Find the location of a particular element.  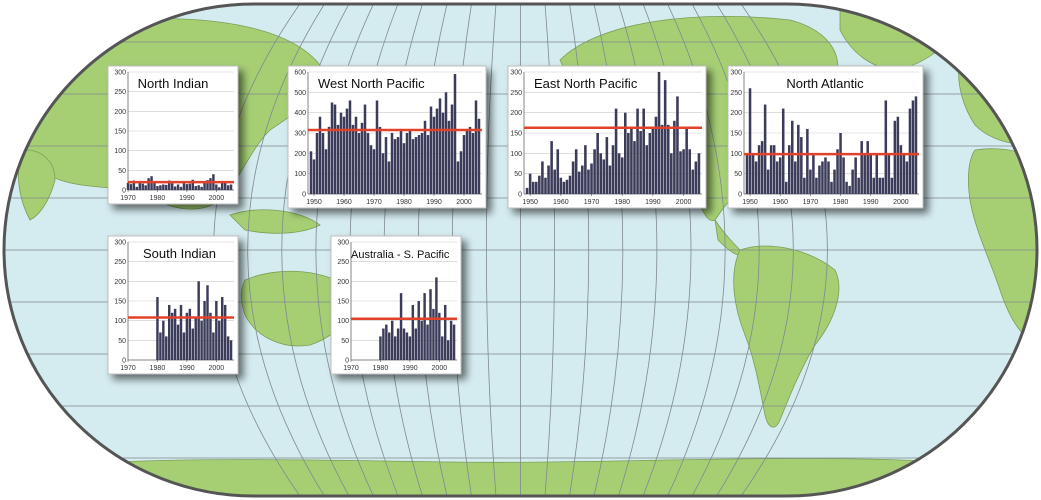

south-america-landmass is located at coordinates (786, 336).